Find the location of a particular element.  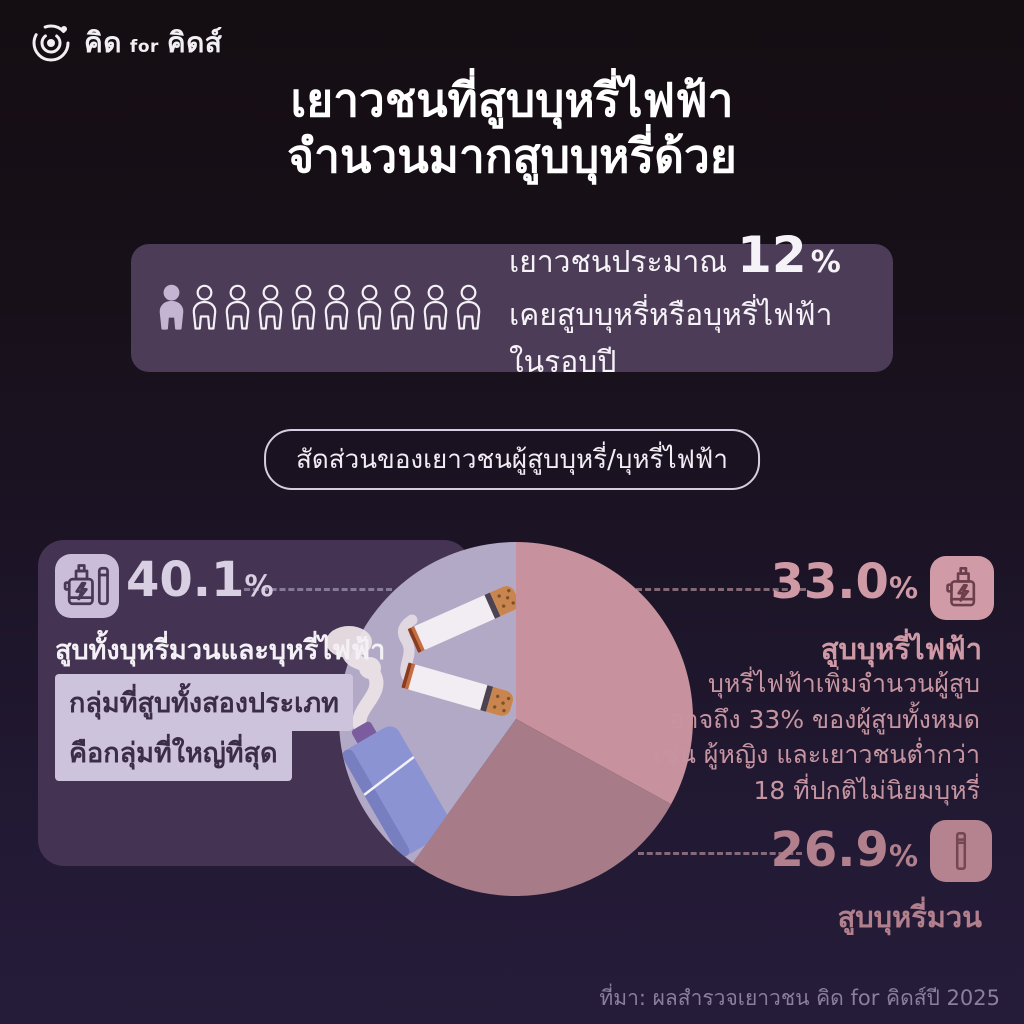

section-label: สัดส่วนของเยาวชนผู้สูบบุหรี่/บุหรี่ไฟฟ้า is located at coordinates (512, 460).